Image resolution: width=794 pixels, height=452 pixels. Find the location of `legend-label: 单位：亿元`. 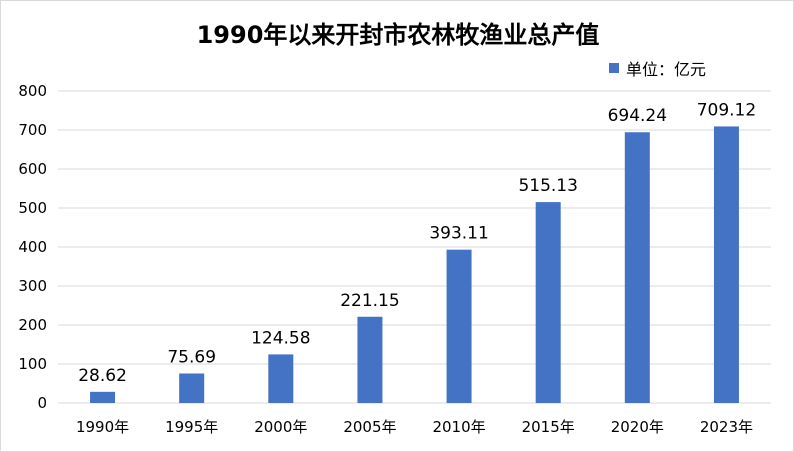

legend-label: 单位：亿元 is located at coordinates (666, 69).